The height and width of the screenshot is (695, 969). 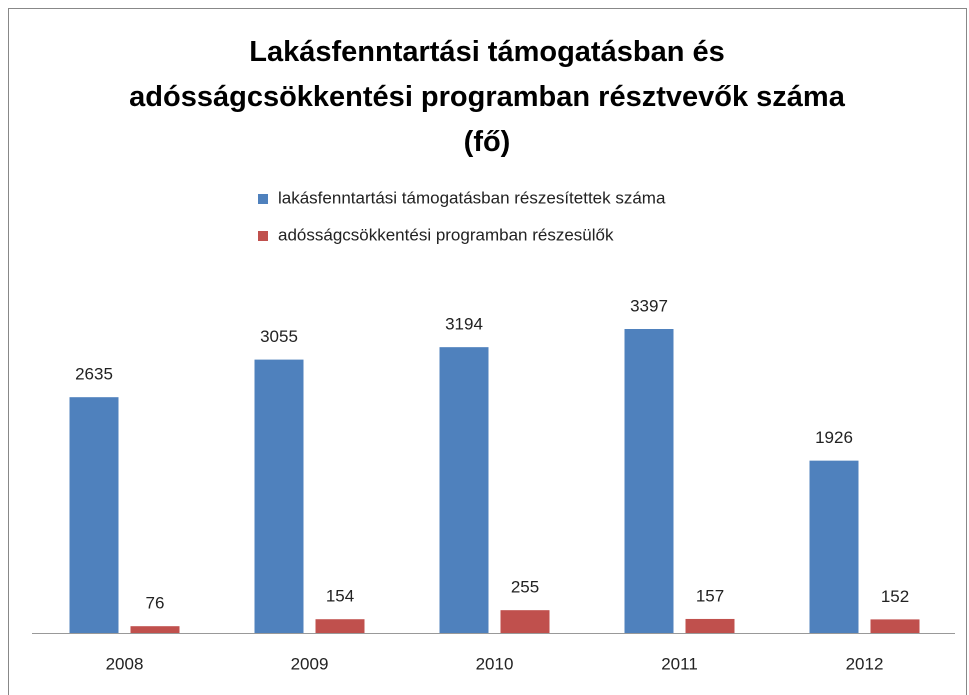 I want to click on x-tick-label: 2008, so click(x=125, y=663).